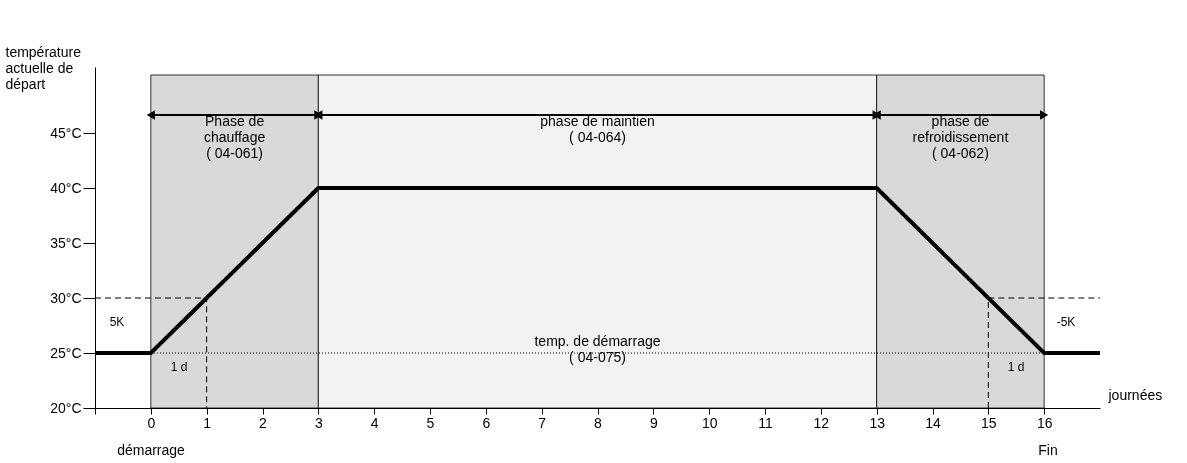 This screenshot has height=463, width=1187. I want to click on x-tick-label: 10, so click(709, 422).